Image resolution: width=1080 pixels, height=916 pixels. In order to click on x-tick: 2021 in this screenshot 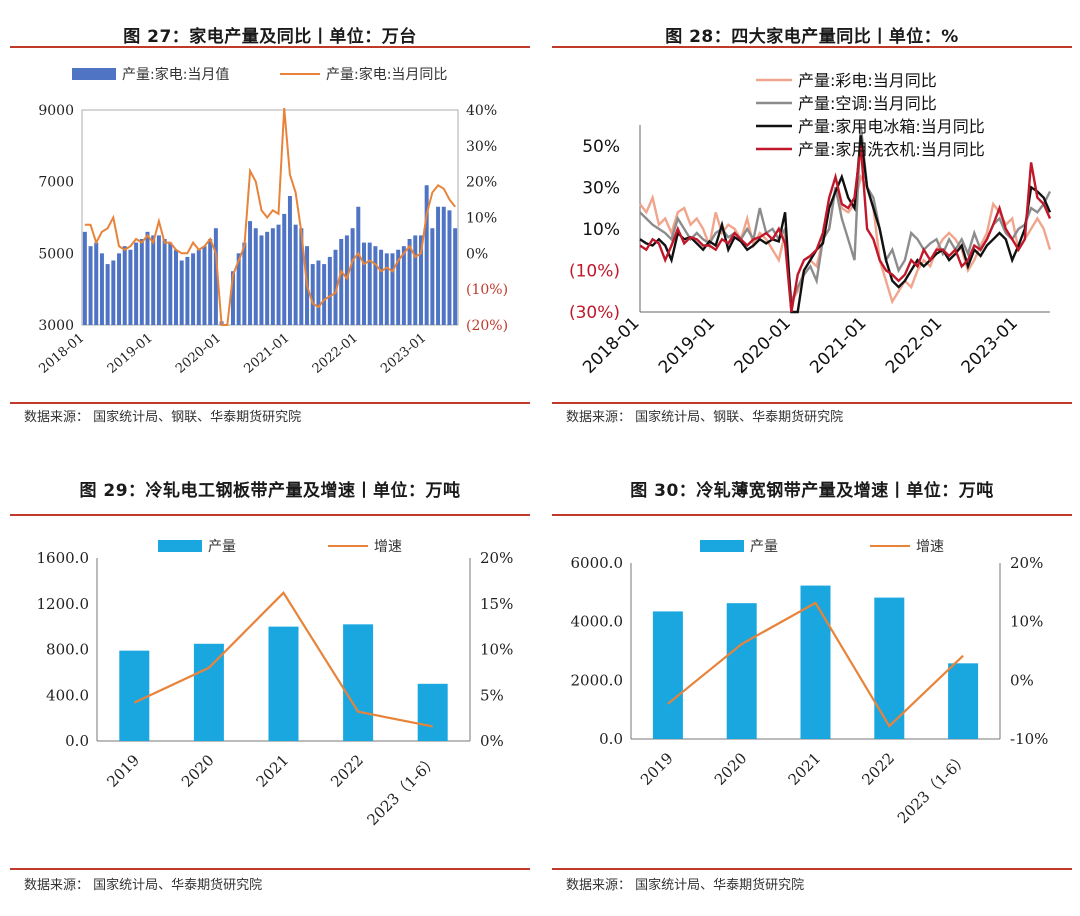, I will do `click(273, 771)`.